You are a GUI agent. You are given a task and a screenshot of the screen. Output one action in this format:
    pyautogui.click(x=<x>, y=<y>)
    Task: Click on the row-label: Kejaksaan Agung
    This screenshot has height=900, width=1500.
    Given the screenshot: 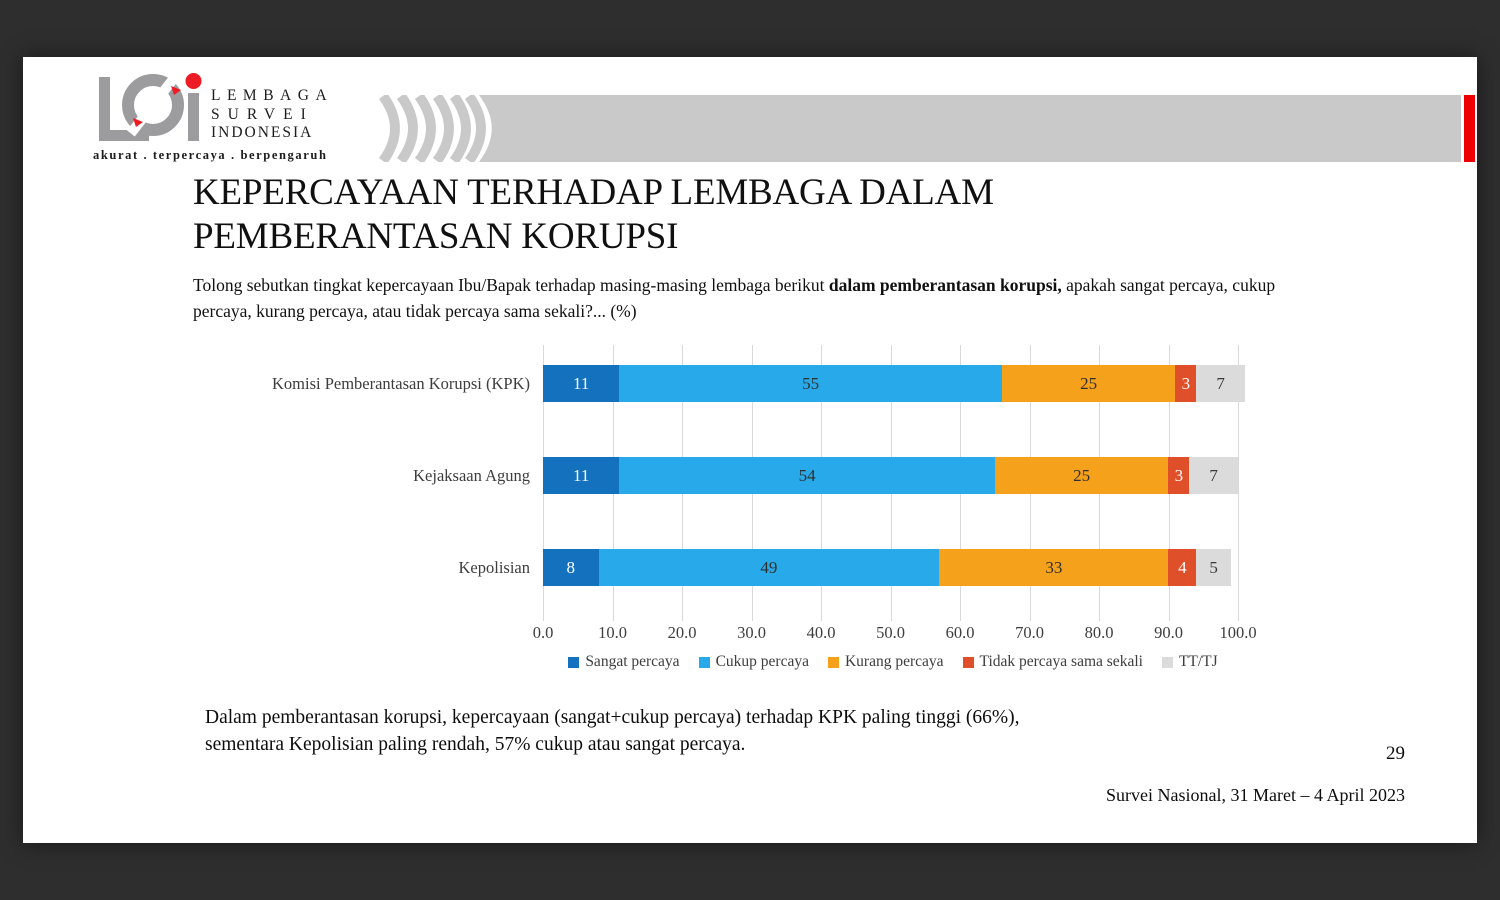 What is the action you would take?
    pyautogui.click(x=471, y=475)
    